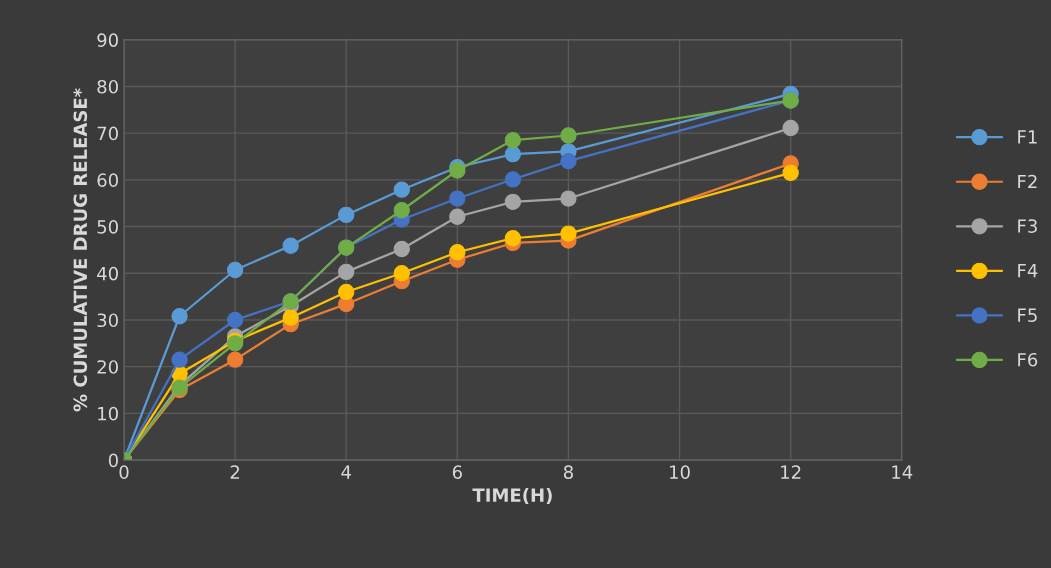 This screenshot has height=568, width=1051. I want to click on legend-label: F5, so click(1027, 315).